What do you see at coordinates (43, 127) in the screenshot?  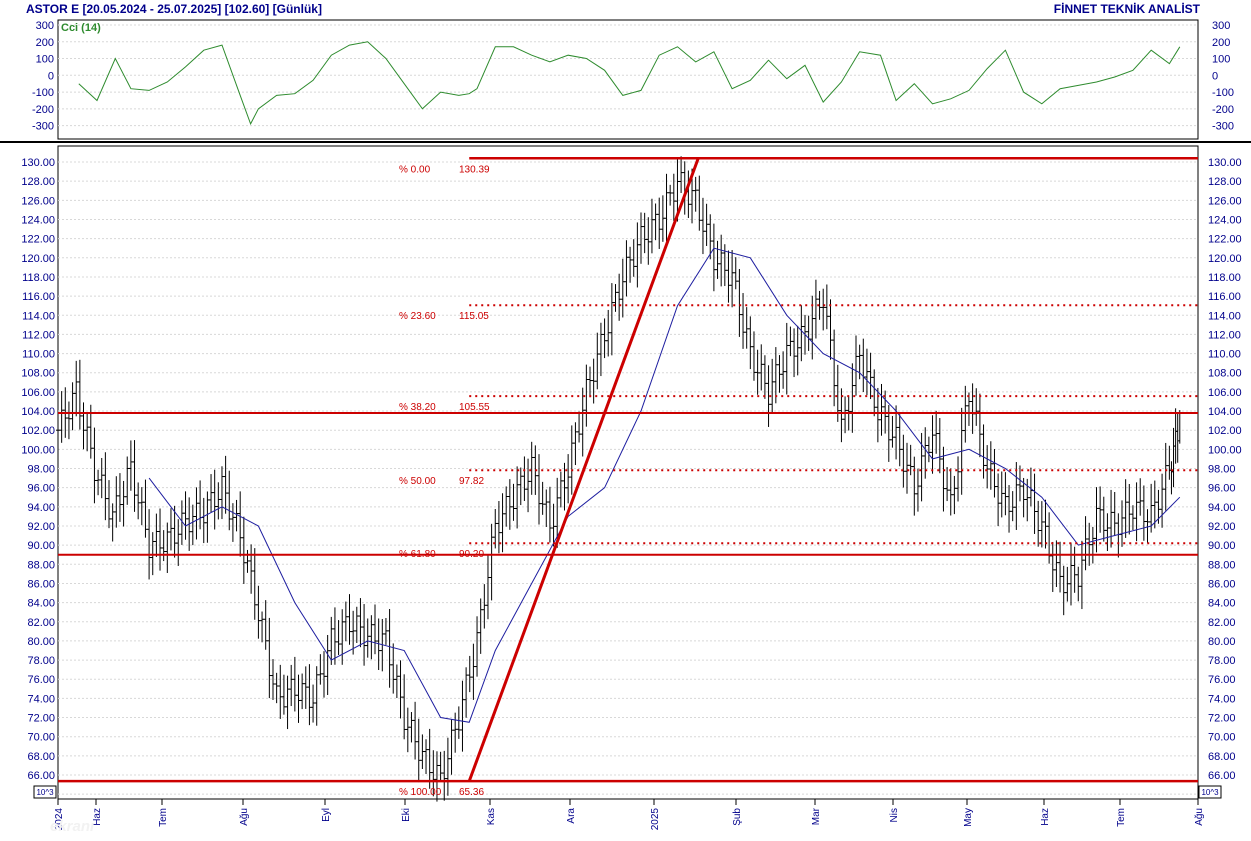 I see `cci-tick-left: -300` at bounding box center [43, 127].